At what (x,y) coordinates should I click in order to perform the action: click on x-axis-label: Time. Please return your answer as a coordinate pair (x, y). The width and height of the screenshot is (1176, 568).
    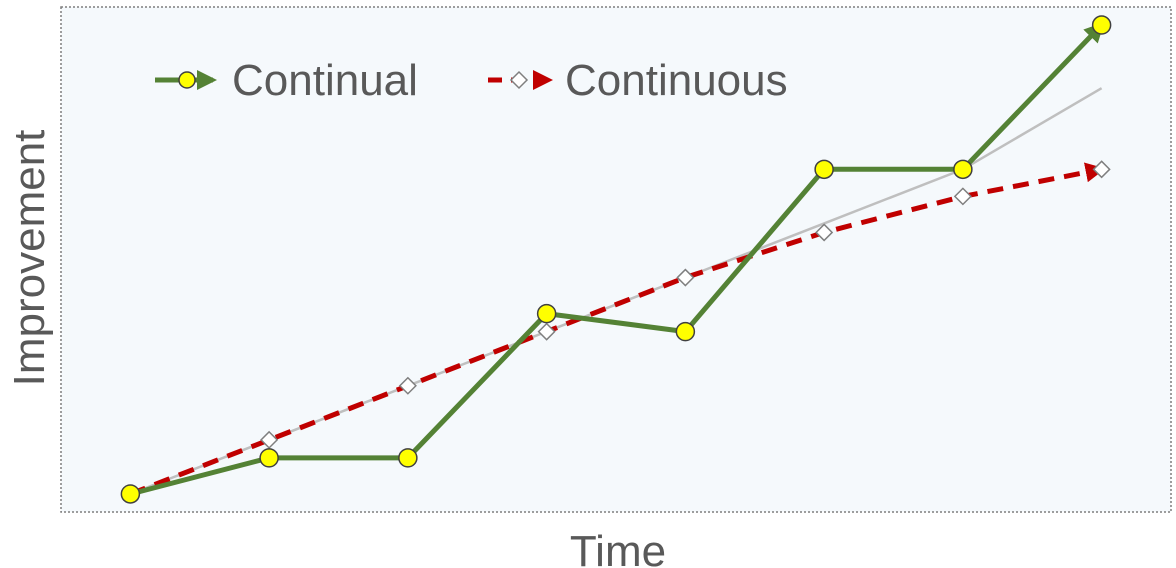
    Looking at the image, I should click on (618, 547).